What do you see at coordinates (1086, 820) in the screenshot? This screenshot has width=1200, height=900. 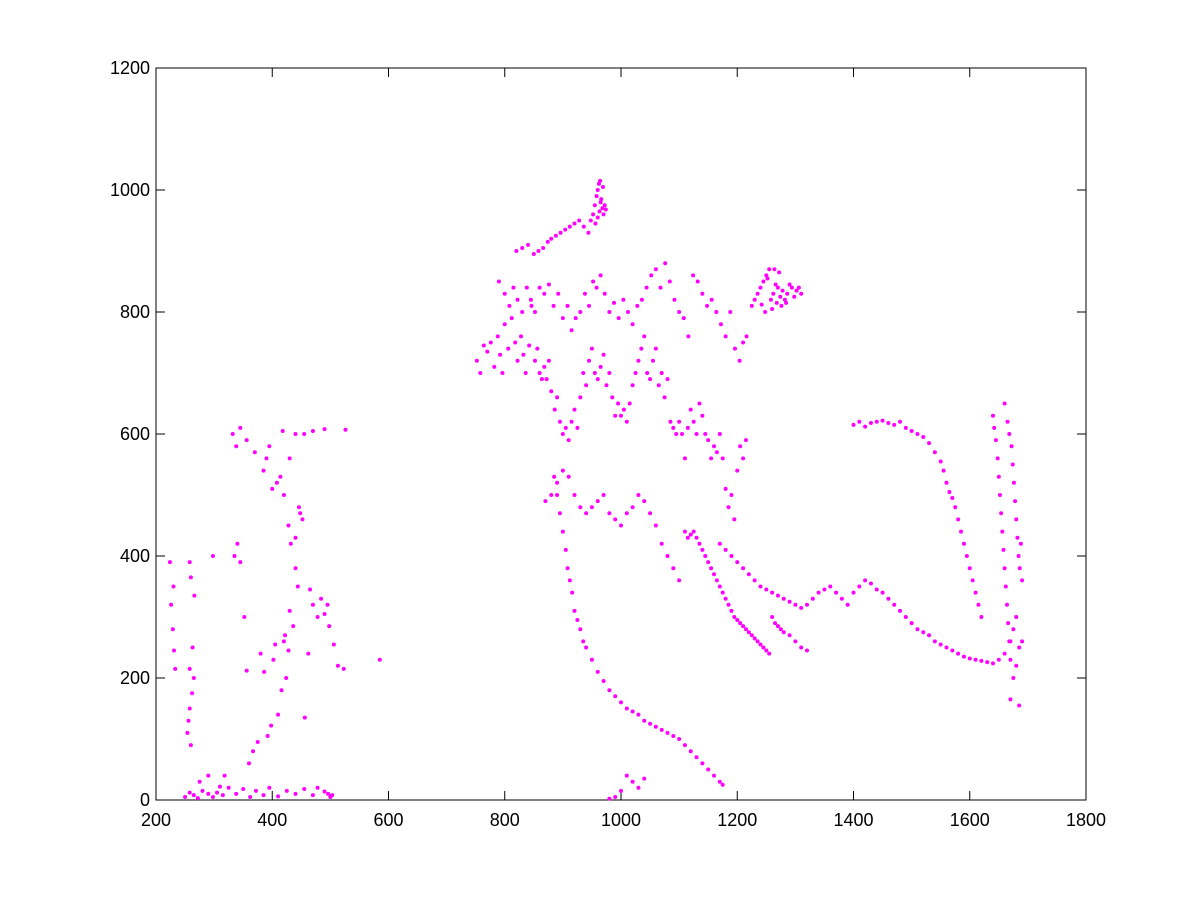 I see `x-tick-label: 1800` at bounding box center [1086, 820].